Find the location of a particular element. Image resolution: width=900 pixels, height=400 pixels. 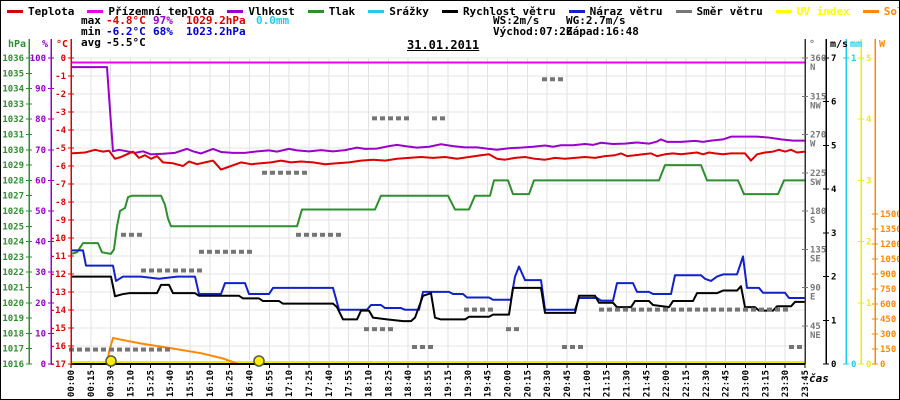

axis-tick-label-solar: 0 is located at coordinates (882, 365).